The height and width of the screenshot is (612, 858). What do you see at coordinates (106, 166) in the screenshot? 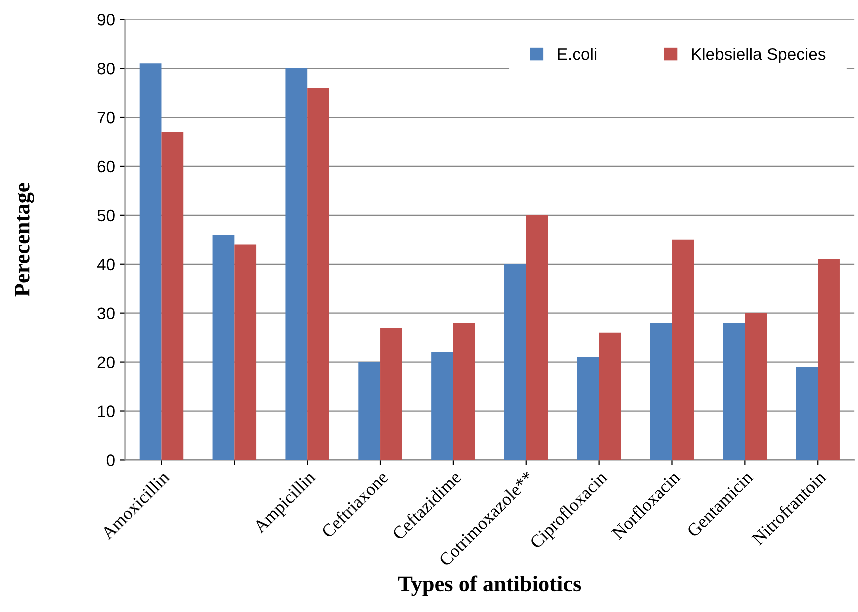
I see `y-tick-label: 60` at bounding box center [106, 166].